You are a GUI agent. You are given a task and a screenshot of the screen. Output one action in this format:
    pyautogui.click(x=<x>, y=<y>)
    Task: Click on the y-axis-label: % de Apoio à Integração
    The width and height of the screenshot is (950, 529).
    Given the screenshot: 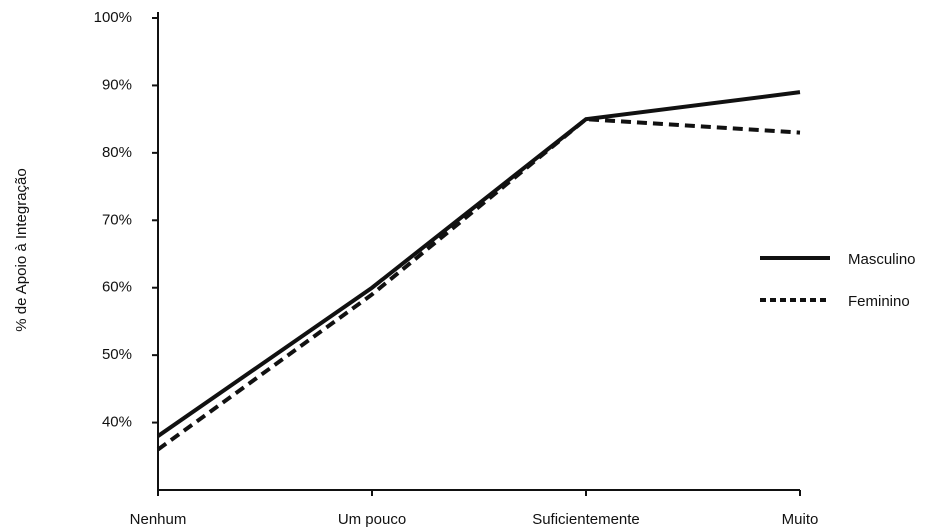 What is the action you would take?
    pyautogui.click(x=21, y=249)
    